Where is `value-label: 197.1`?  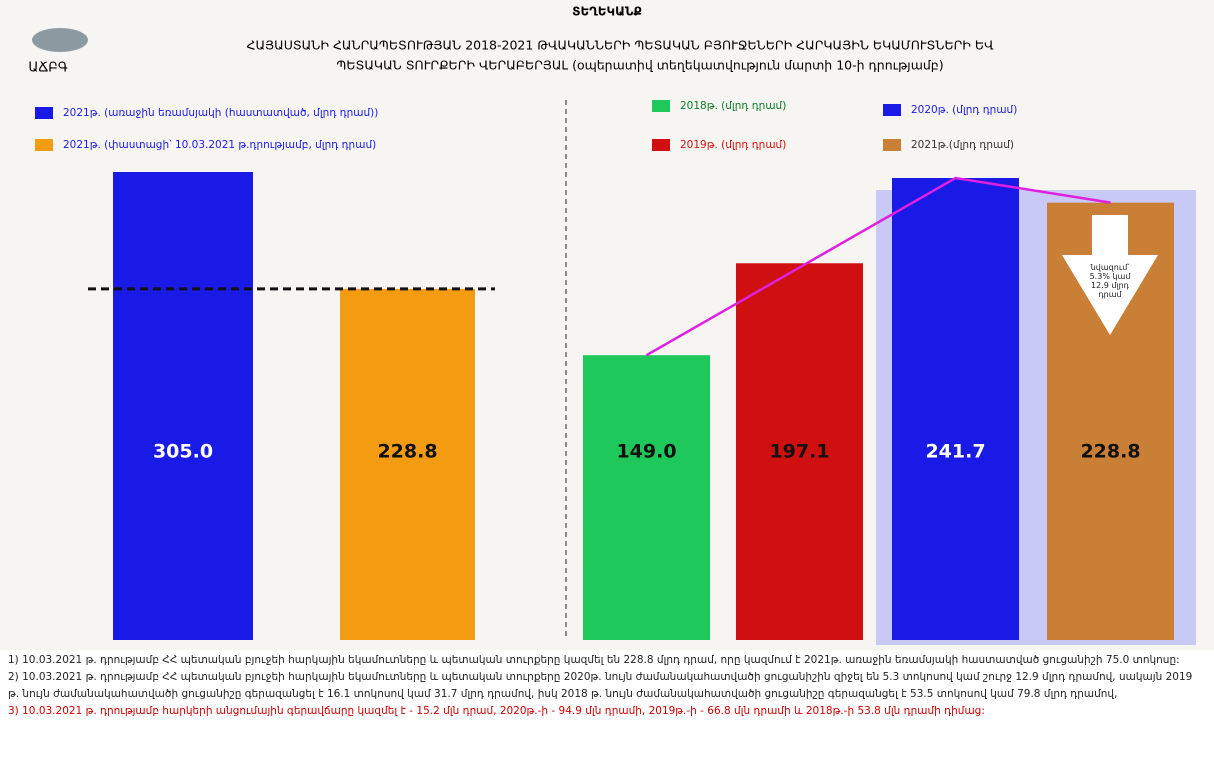 value-label: 197.1 is located at coordinates (799, 452).